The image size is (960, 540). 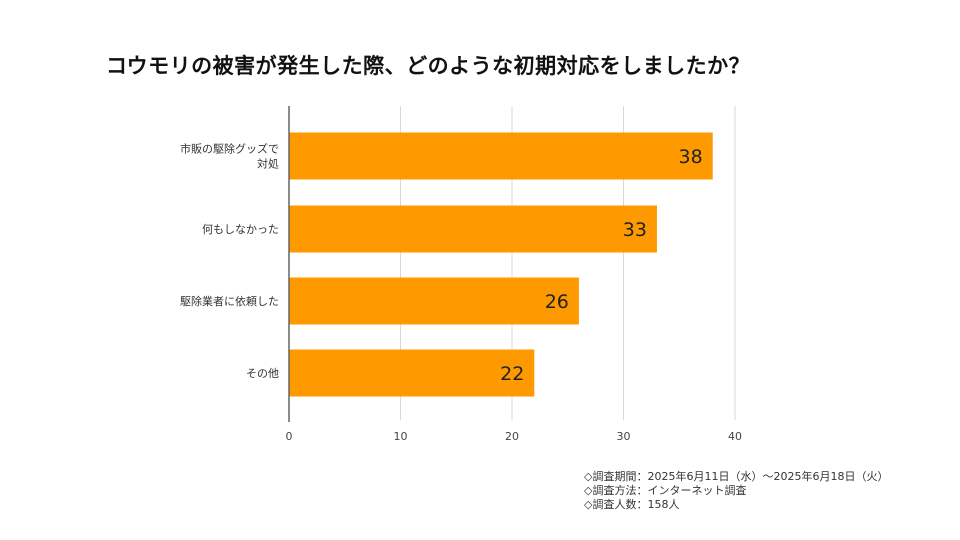 What do you see at coordinates (512, 374) in the screenshot?
I see `bar-value-label: 22` at bounding box center [512, 374].